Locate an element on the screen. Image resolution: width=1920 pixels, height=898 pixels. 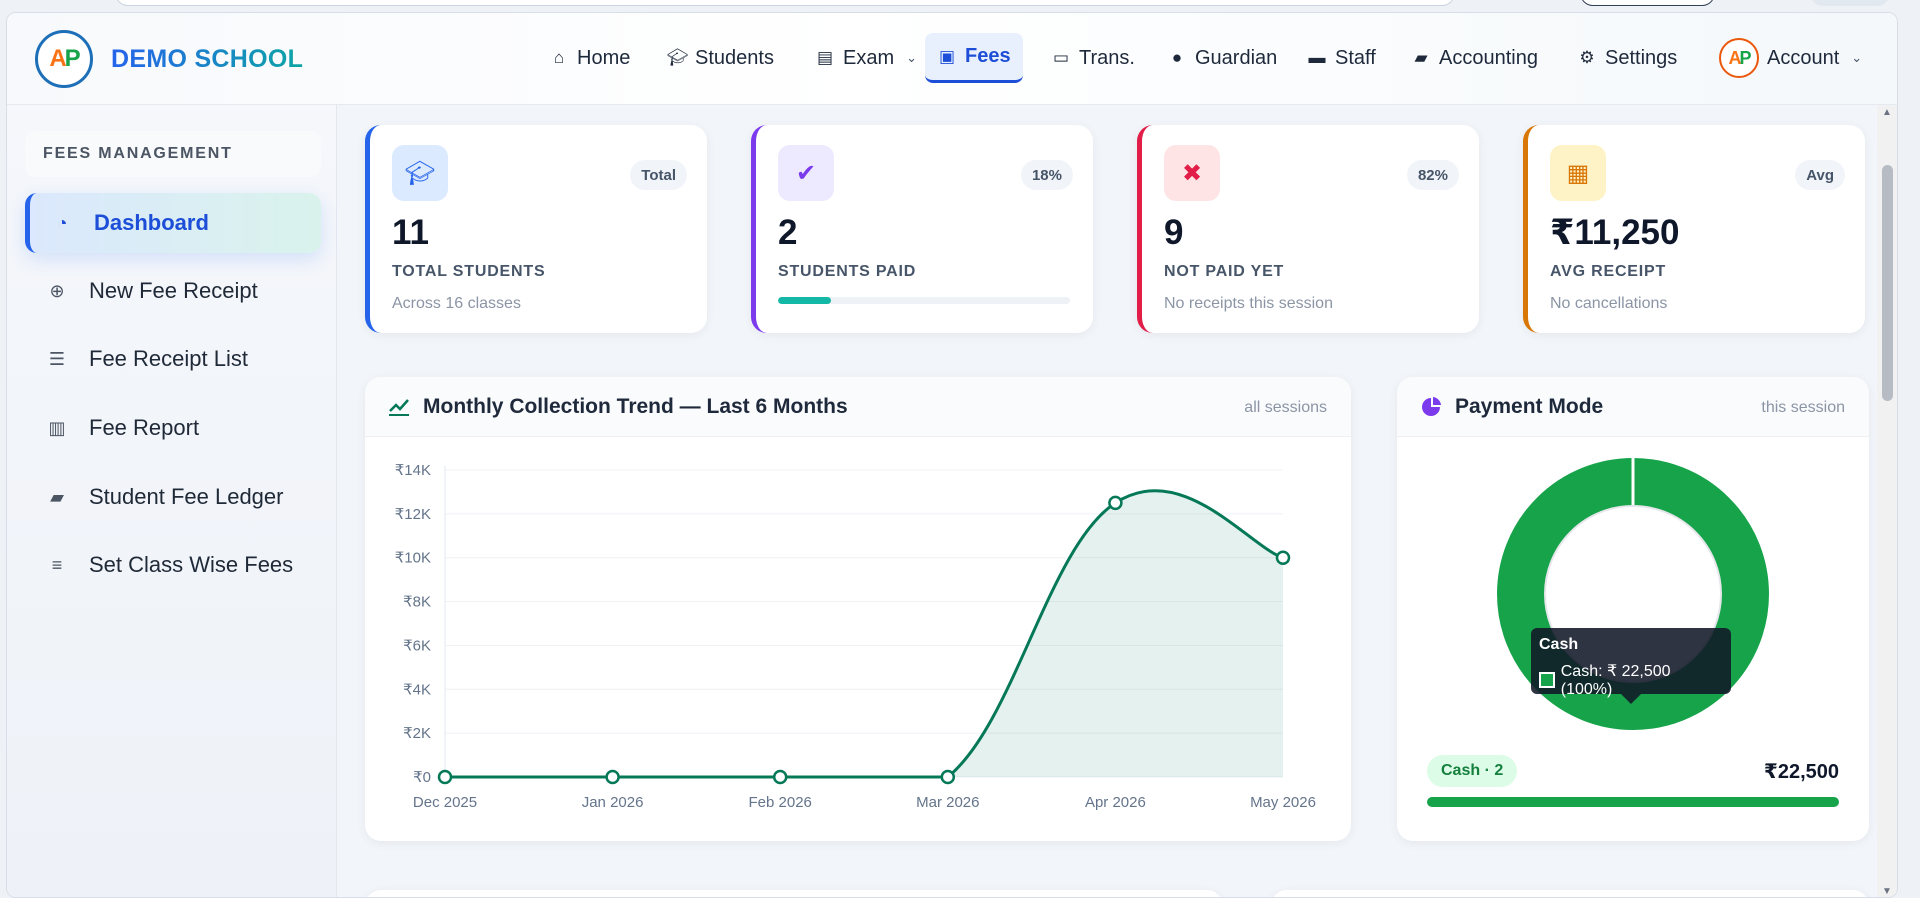
sidebar-item-fee-receipt-list: ☰ Fee Receipt List is located at coordinates (173, 359).